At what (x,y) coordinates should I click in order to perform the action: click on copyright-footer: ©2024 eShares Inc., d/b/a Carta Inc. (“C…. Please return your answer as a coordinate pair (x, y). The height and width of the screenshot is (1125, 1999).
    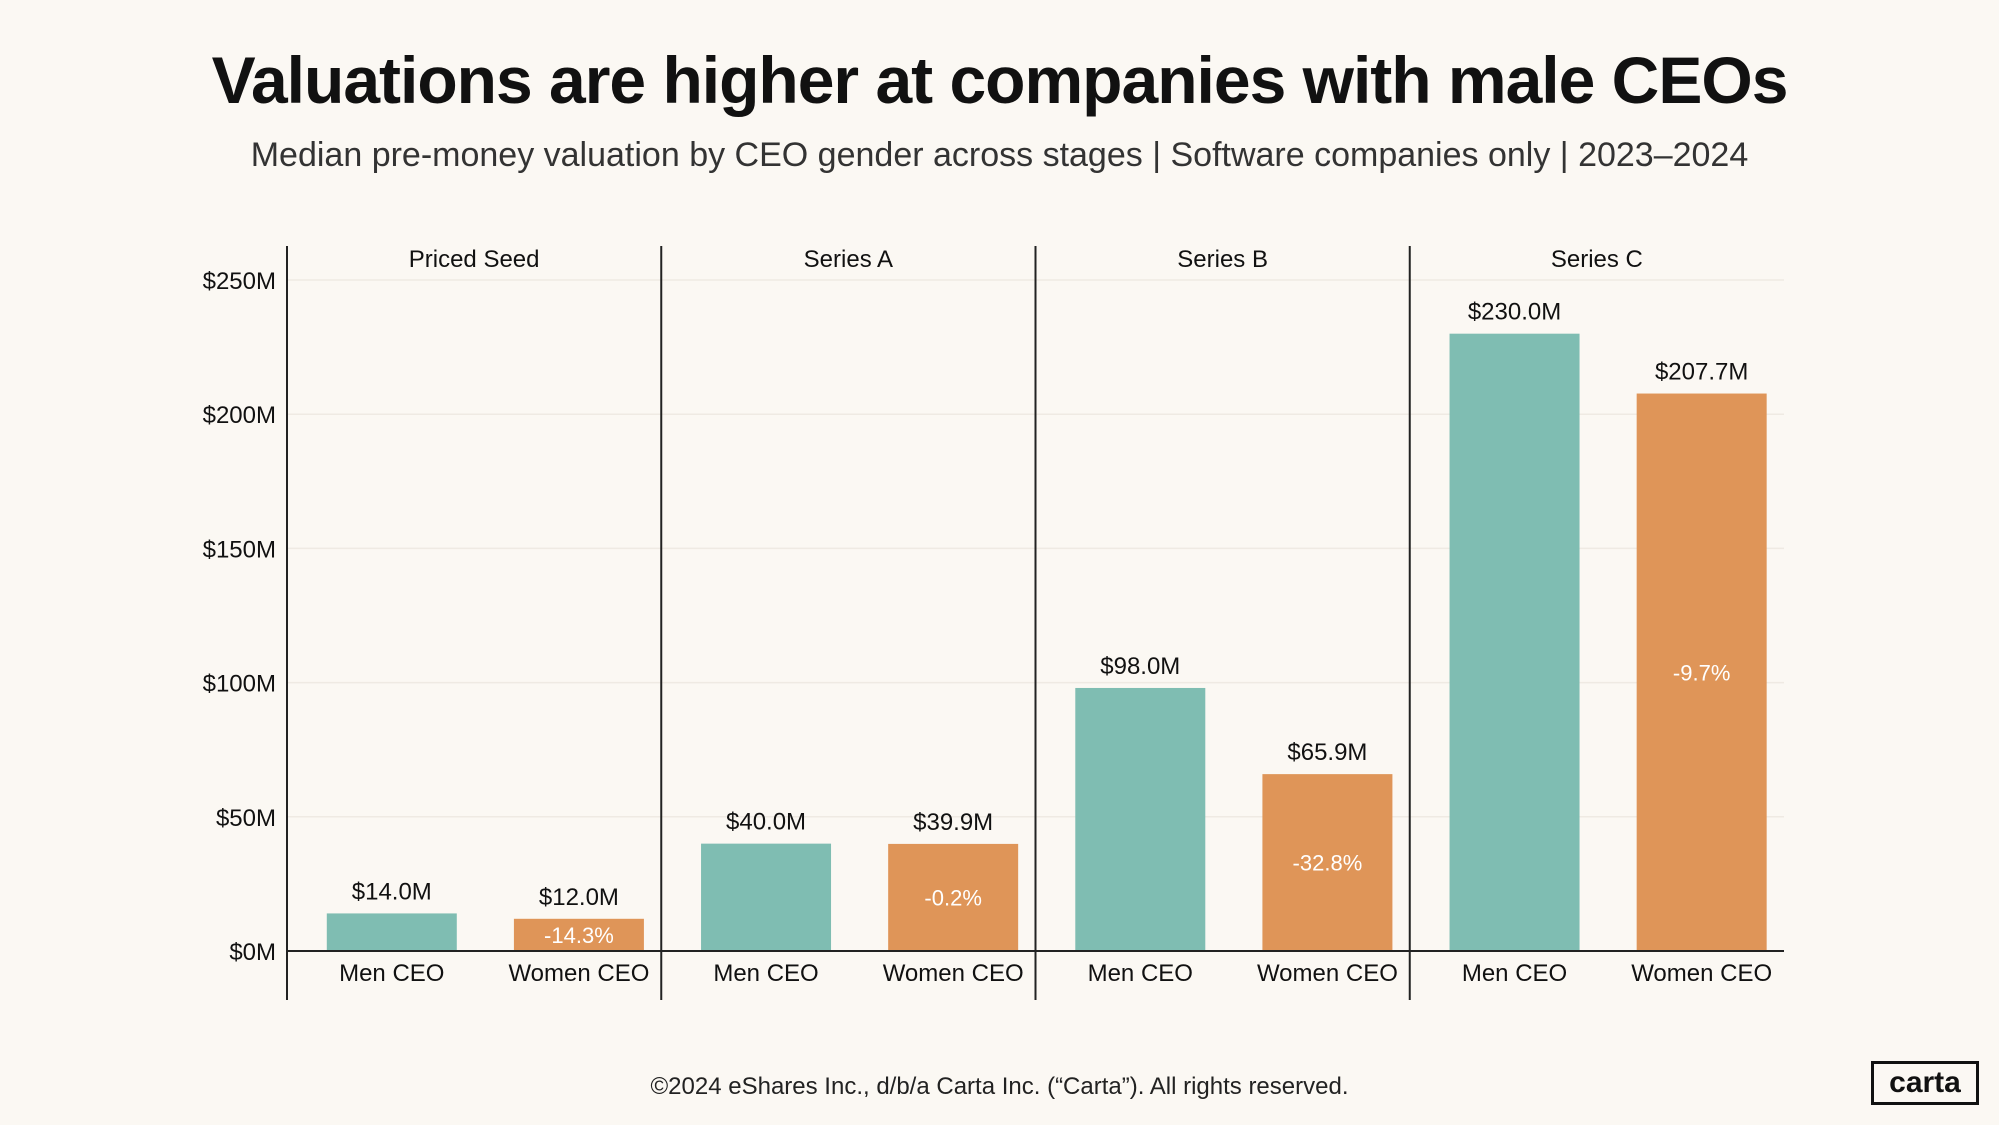
    Looking at the image, I should click on (999, 1086).